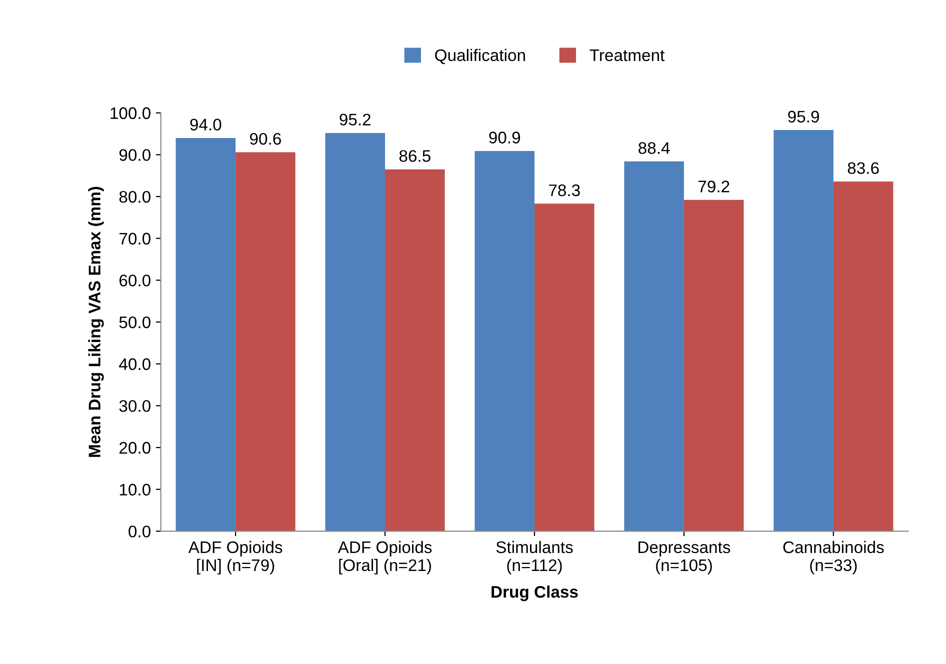  What do you see at coordinates (535, 594) in the screenshot?
I see `x-axis-title: Drug Class` at bounding box center [535, 594].